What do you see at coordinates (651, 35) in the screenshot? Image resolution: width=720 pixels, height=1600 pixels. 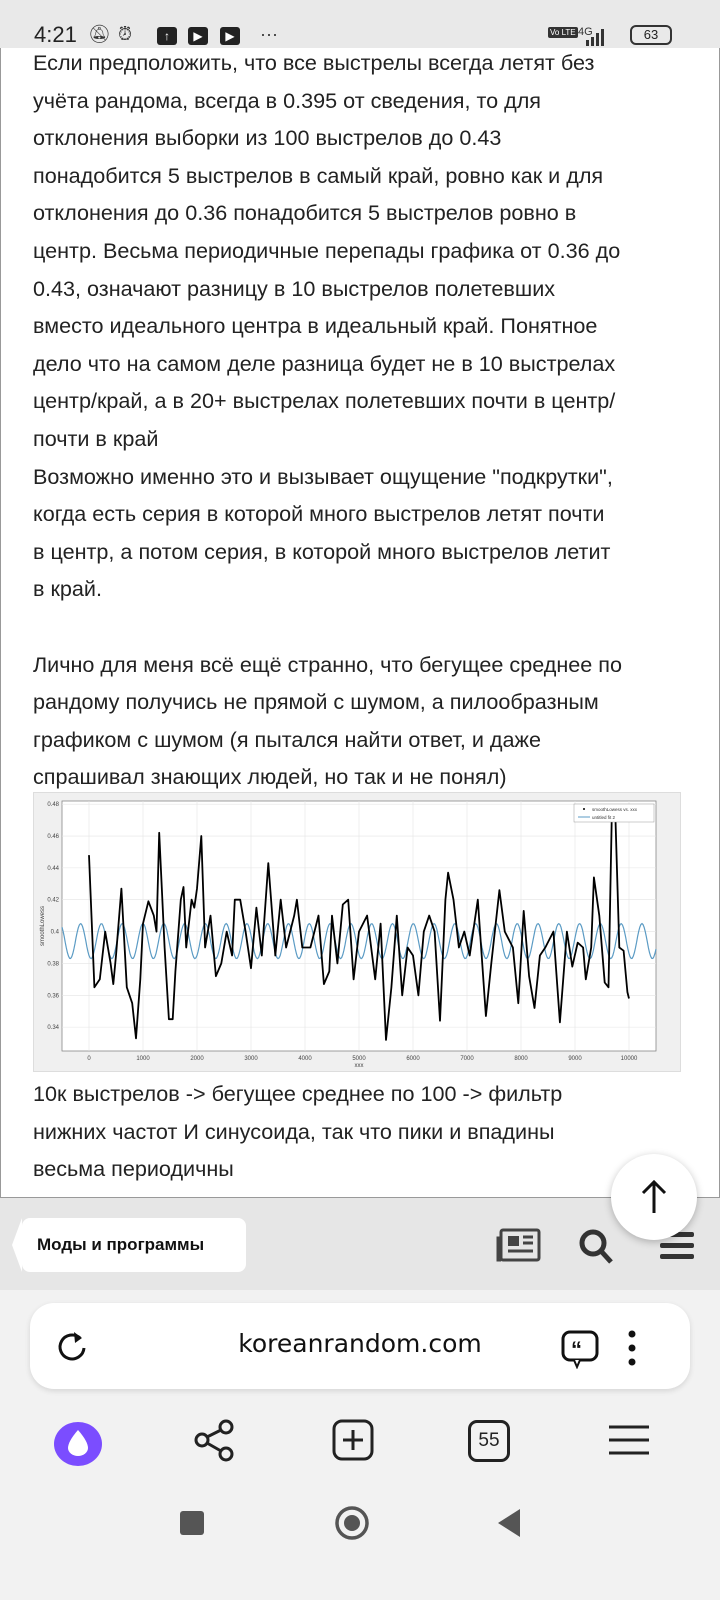 I see `battery-indicator: 63` at bounding box center [651, 35].